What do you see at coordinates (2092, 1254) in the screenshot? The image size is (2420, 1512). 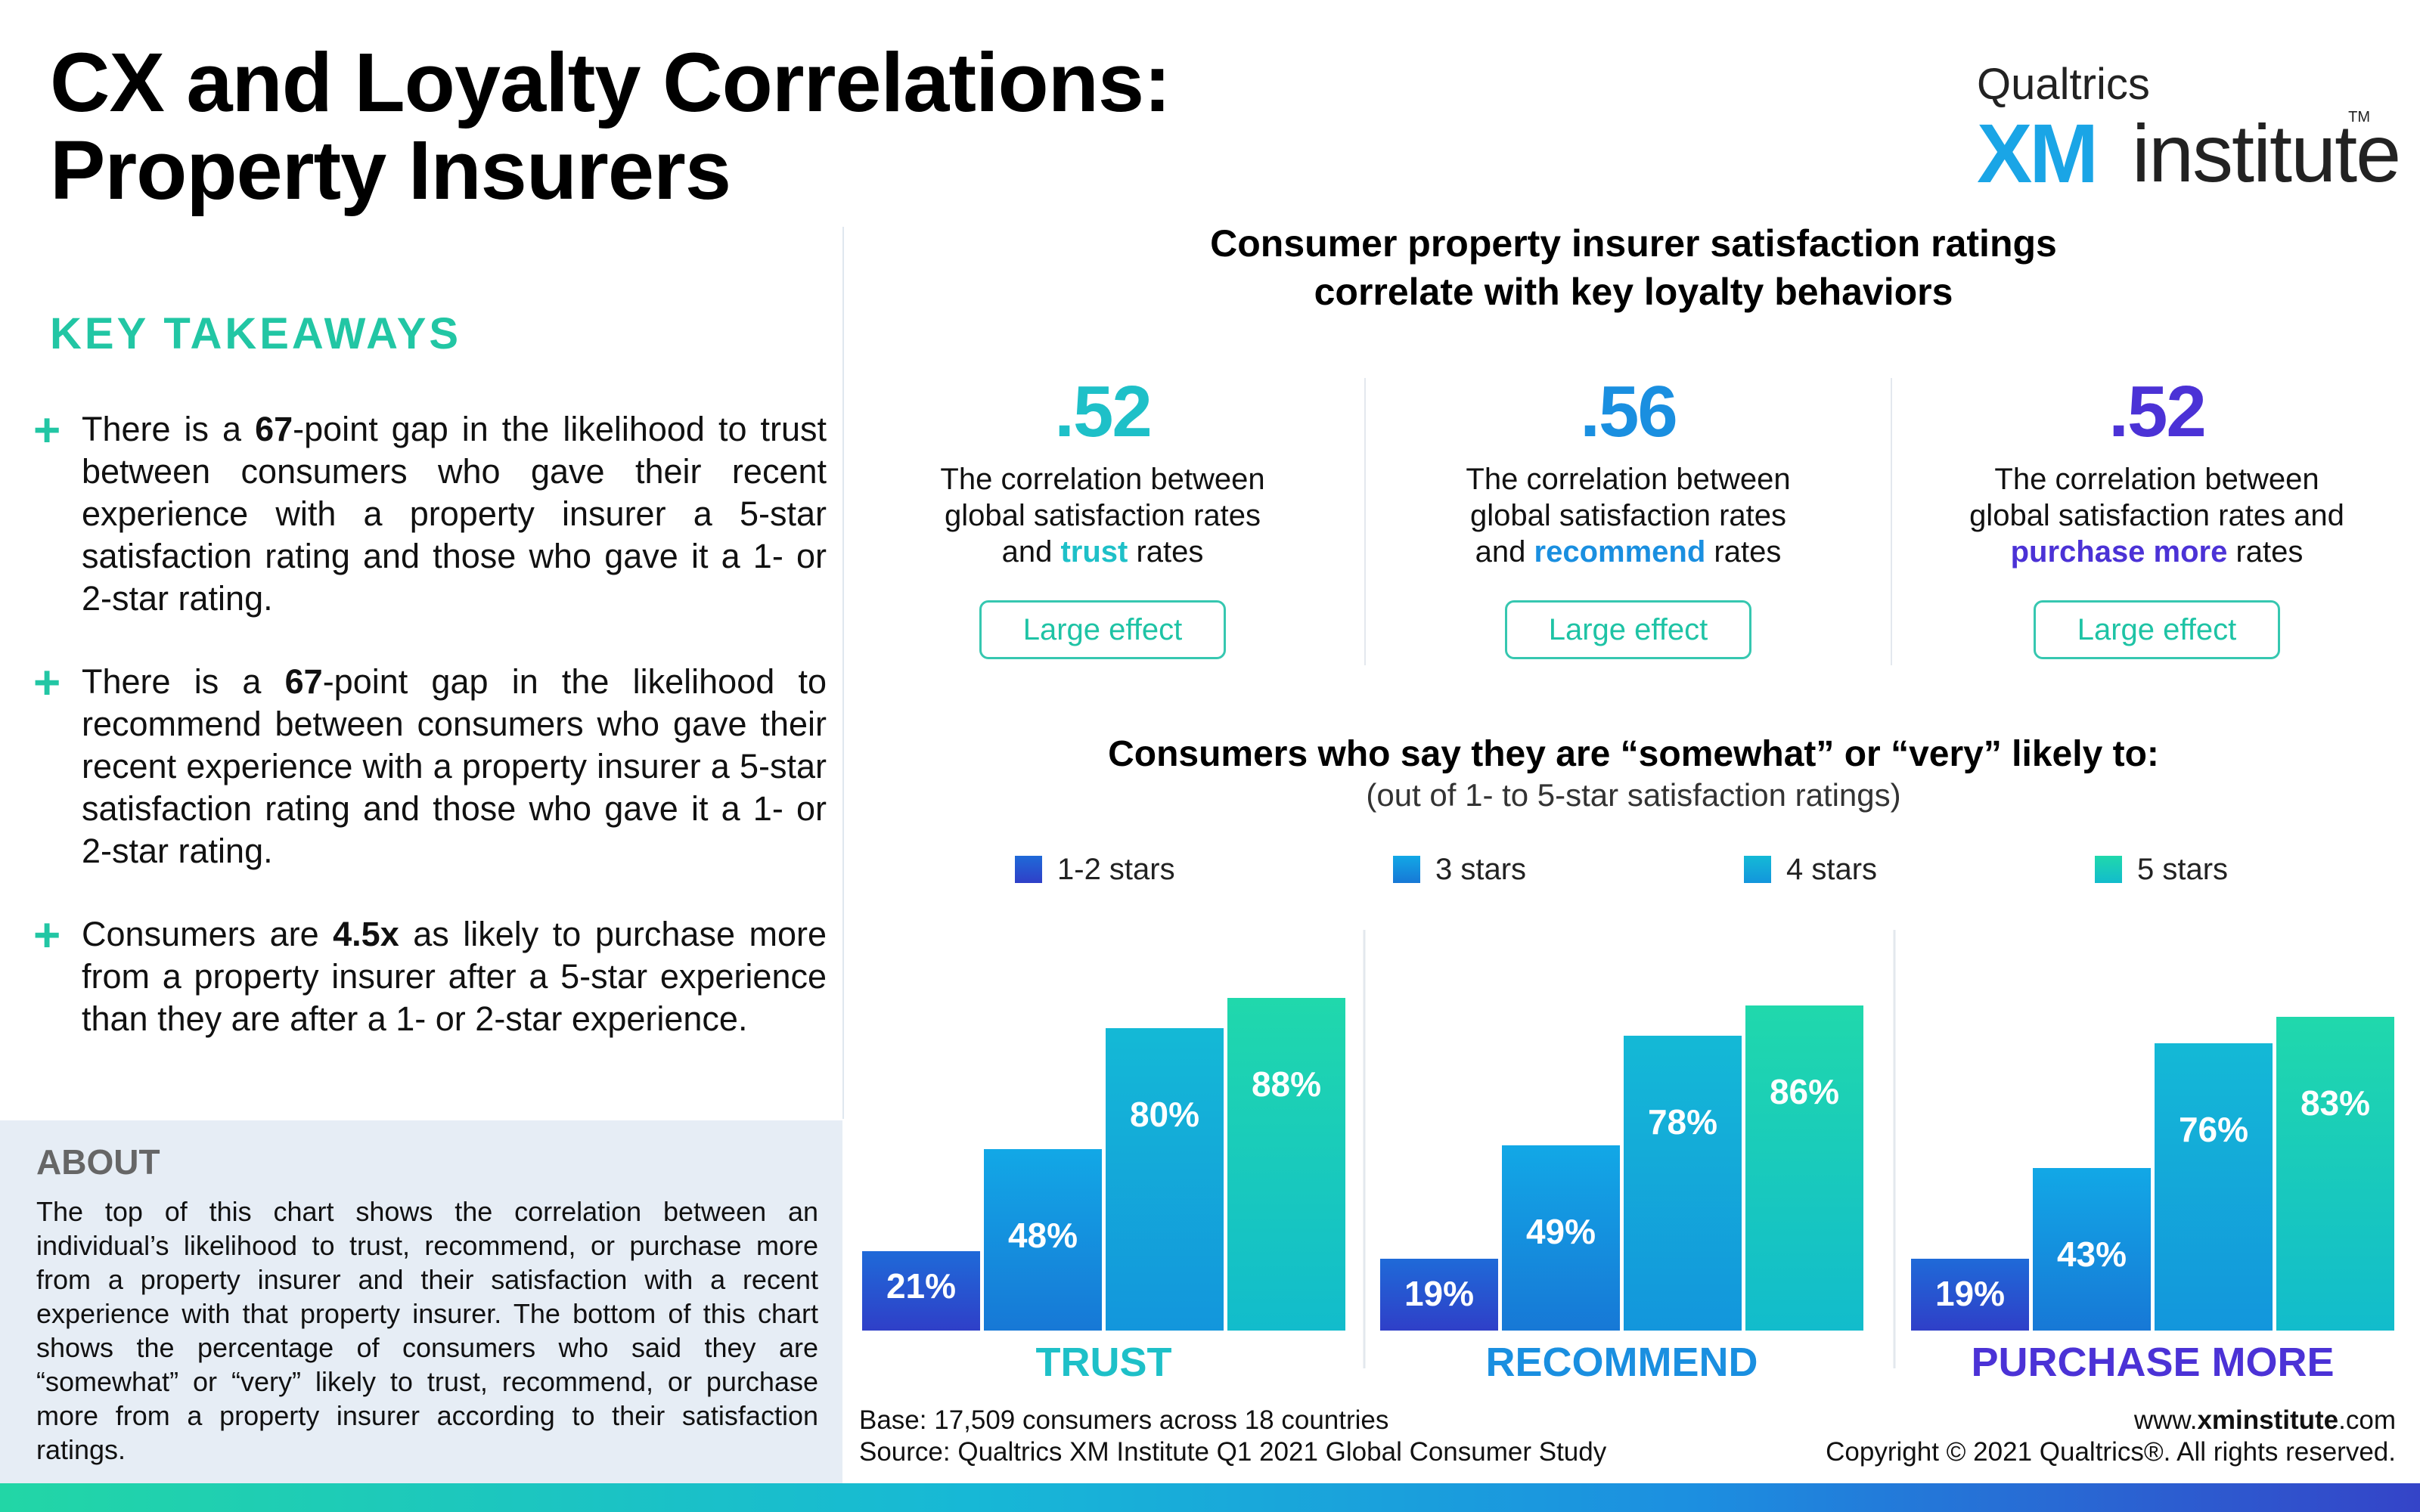 I see `bar-value-label: 43%` at bounding box center [2092, 1254].